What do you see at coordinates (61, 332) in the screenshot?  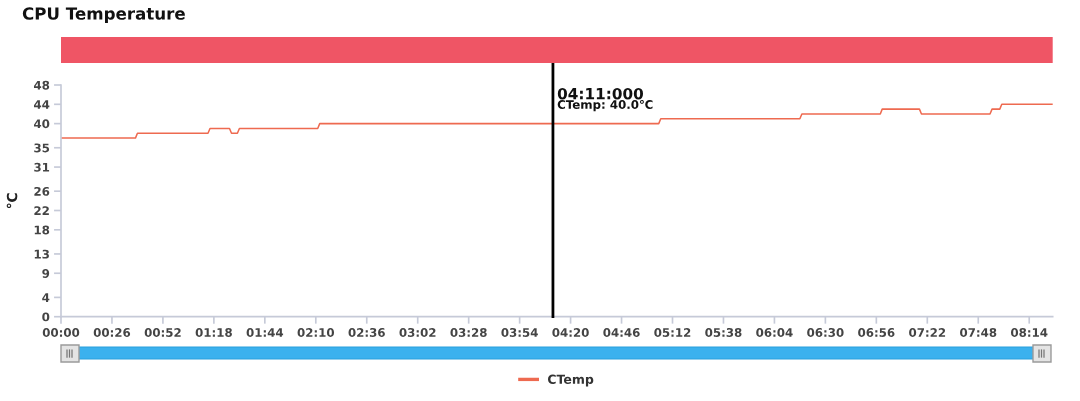 I see `x-tick-label: 00:00` at bounding box center [61, 332].